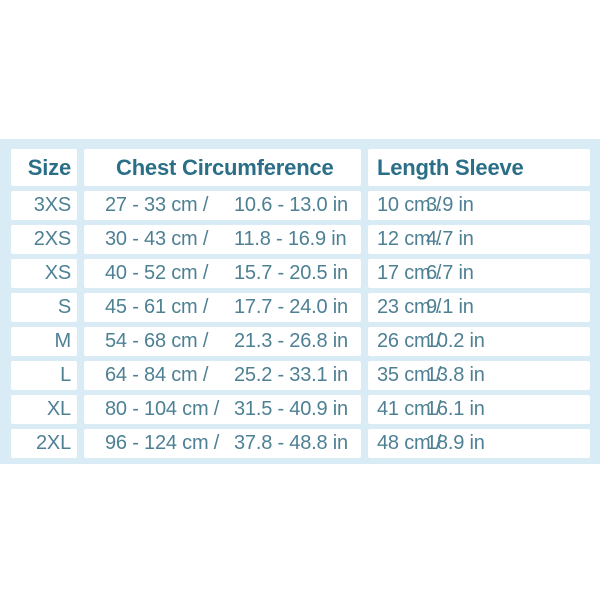 The width and height of the screenshot is (600, 600). I want to click on sleeve-cm-value: 26 cm, so click(404, 341).